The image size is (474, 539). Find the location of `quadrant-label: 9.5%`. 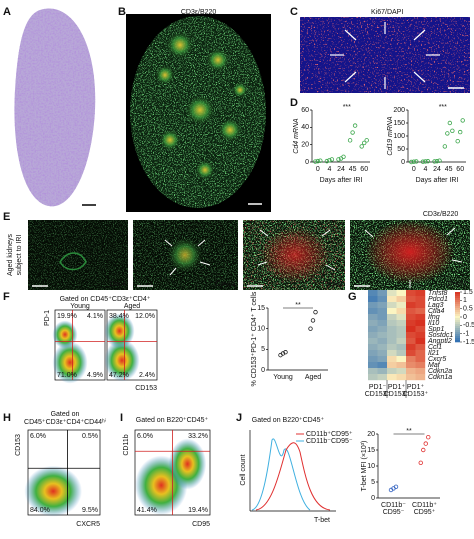

quadrant-label: 9.5% is located at coordinates (90, 510).